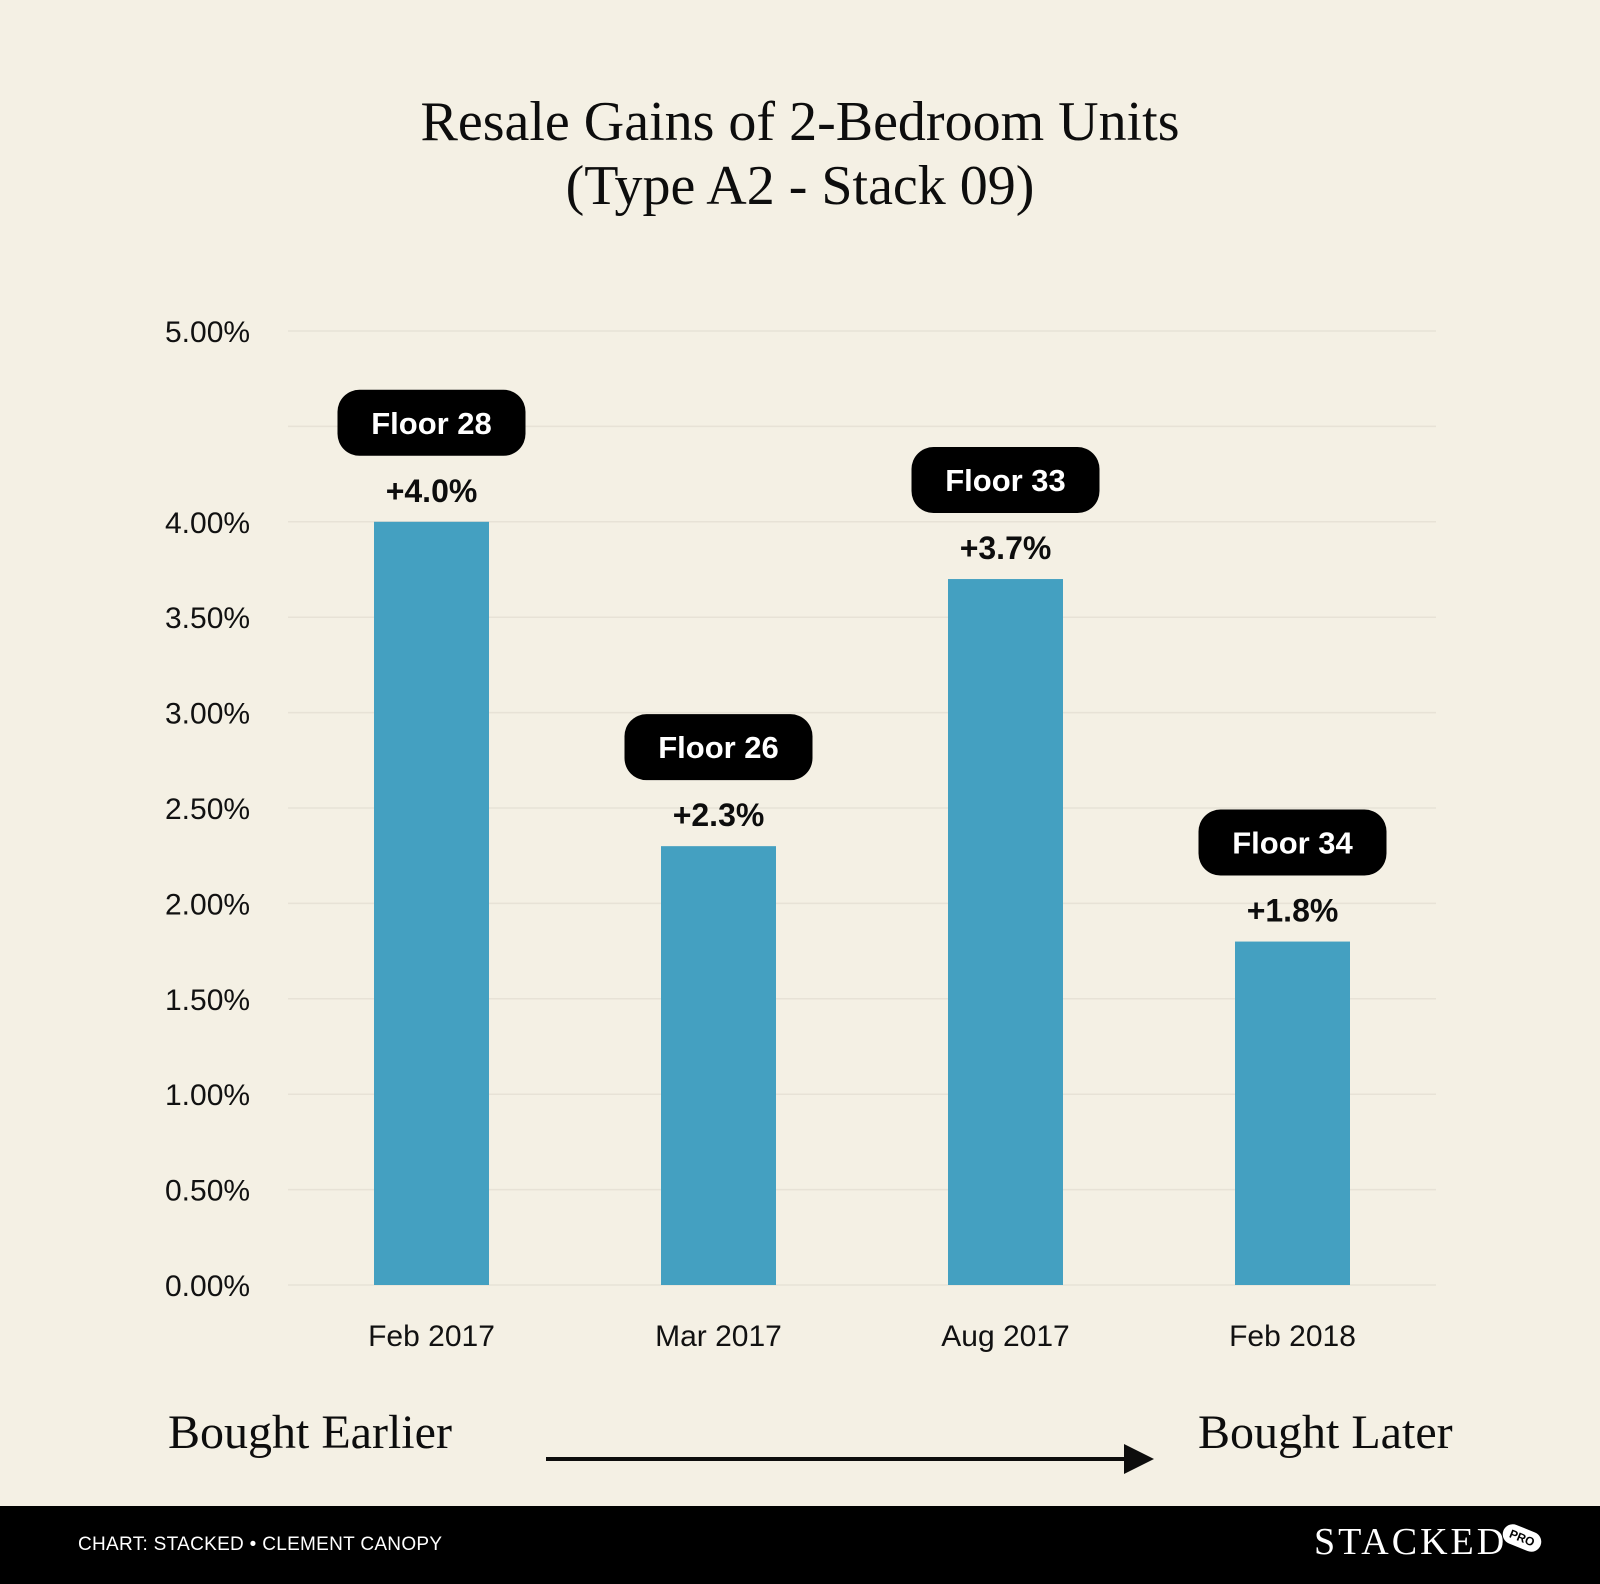 The image size is (1600, 1584). What do you see at coordinates (1293, 911) in the screenshot?
I see `bar-value-label: +1.8%` at bounding box center [1293, 911].